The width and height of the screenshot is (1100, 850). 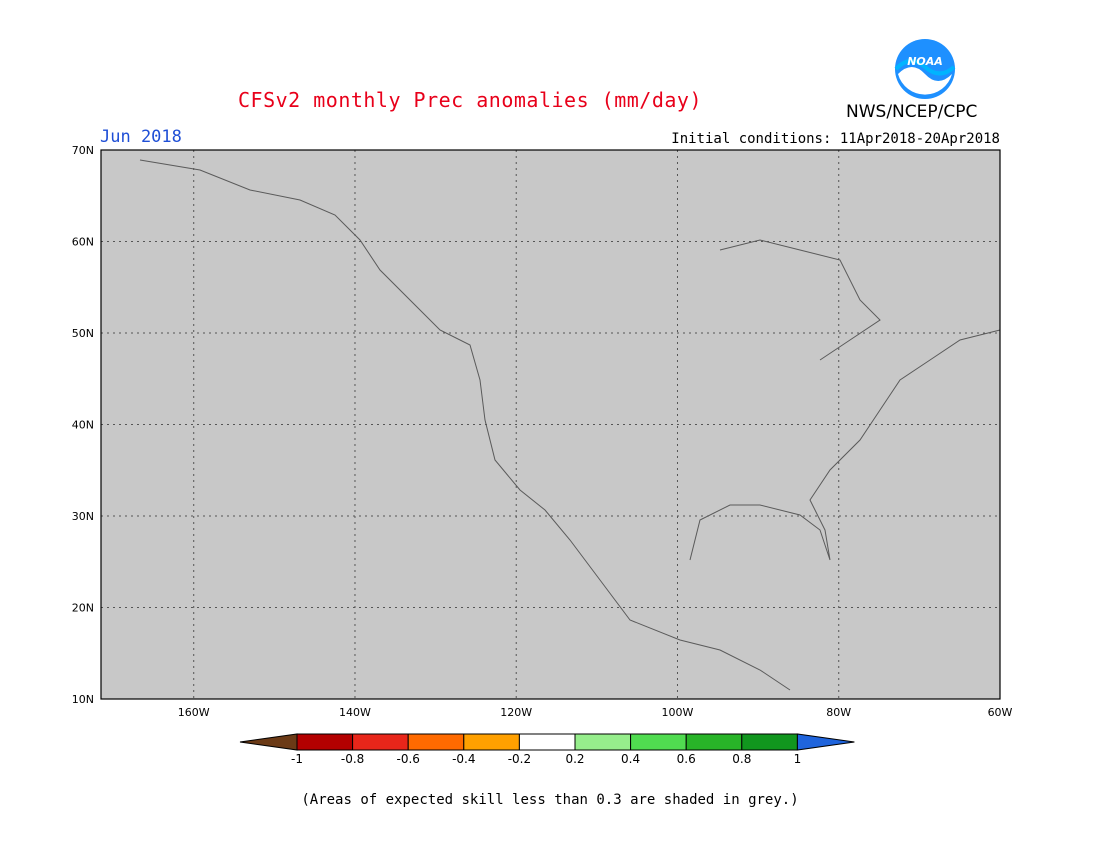 What do you see at coordinates (83, 425) in the screenshot?
I see `latitude-tick-label: 40N` at bounding box center [83, 425].